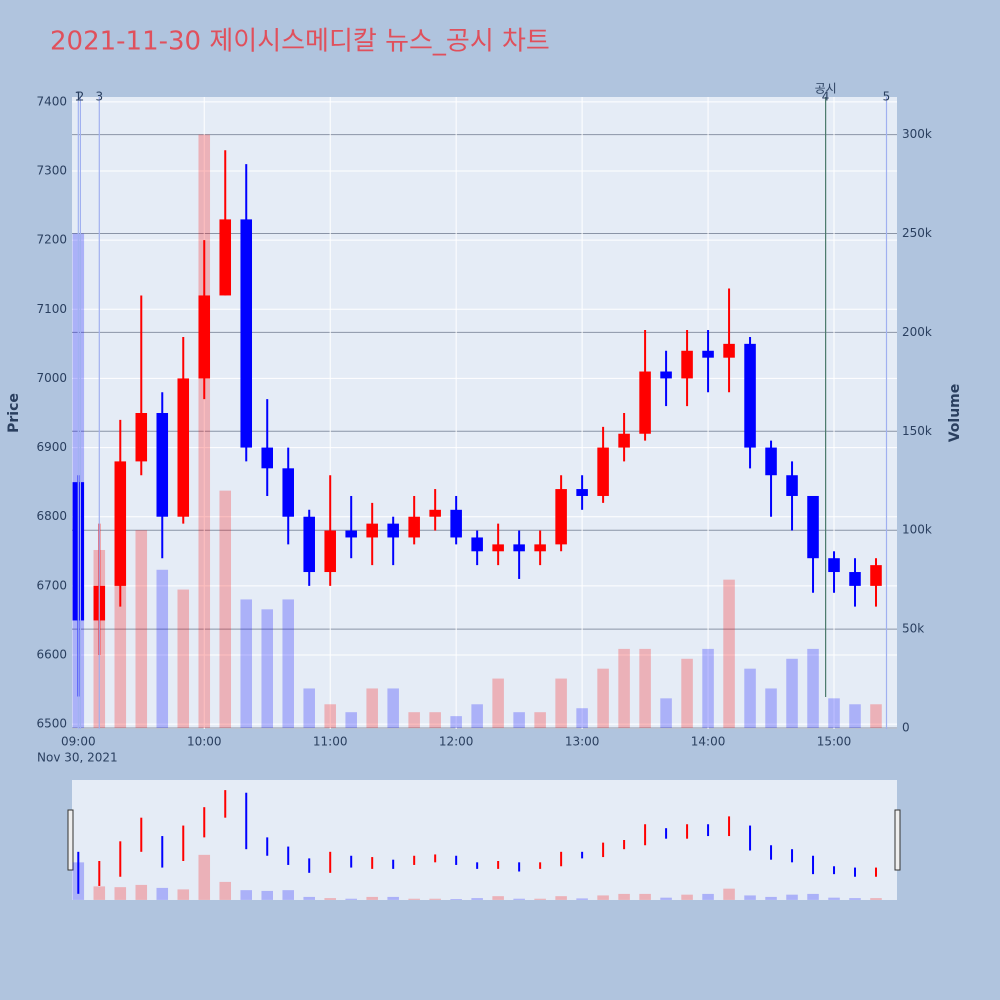 This screenshot has height=1000, width=1000. What do you see at coordinates (81, 97) in the screenshot?
I see `event-label: 2` at bounding box center [81, 97].